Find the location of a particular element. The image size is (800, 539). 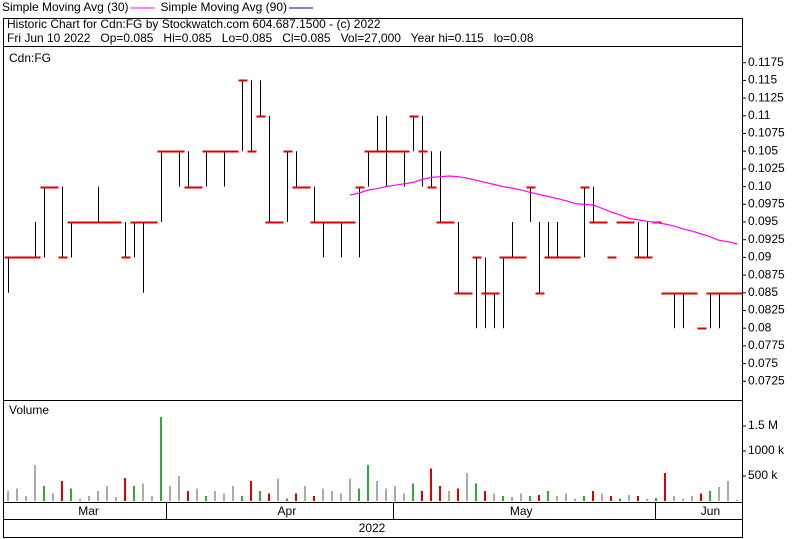

volume-tick-label: 1000 k is located at coordinates (766, 450).